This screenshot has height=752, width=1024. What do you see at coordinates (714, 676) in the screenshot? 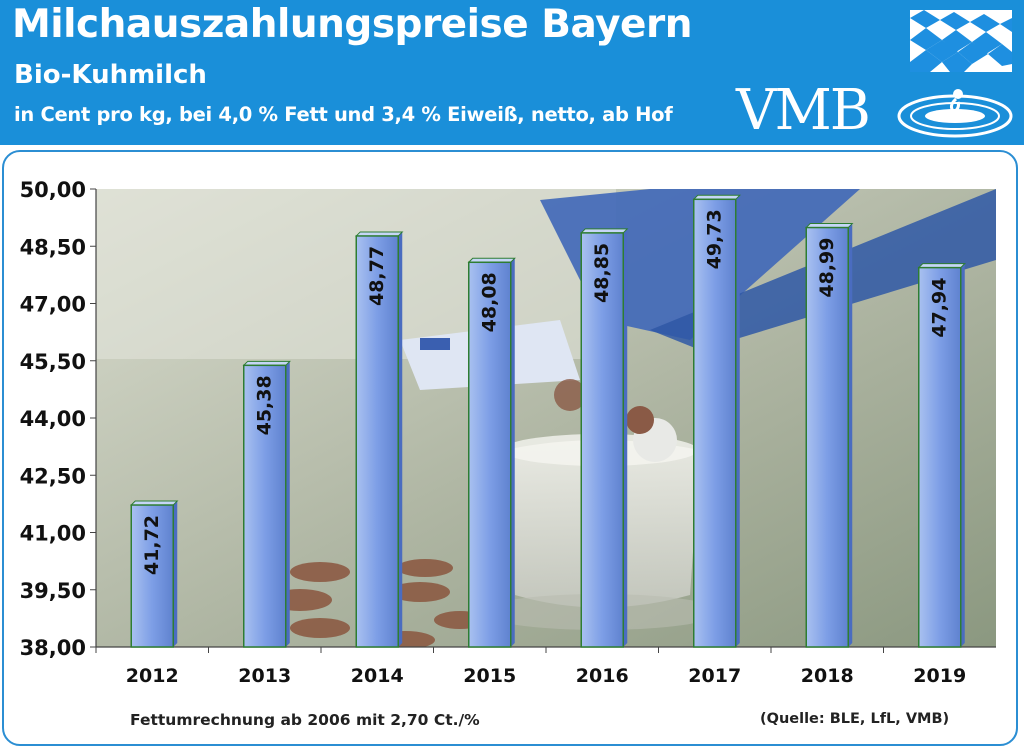
I see `x-tick-label: 2017` at bounding box center [714, 676].